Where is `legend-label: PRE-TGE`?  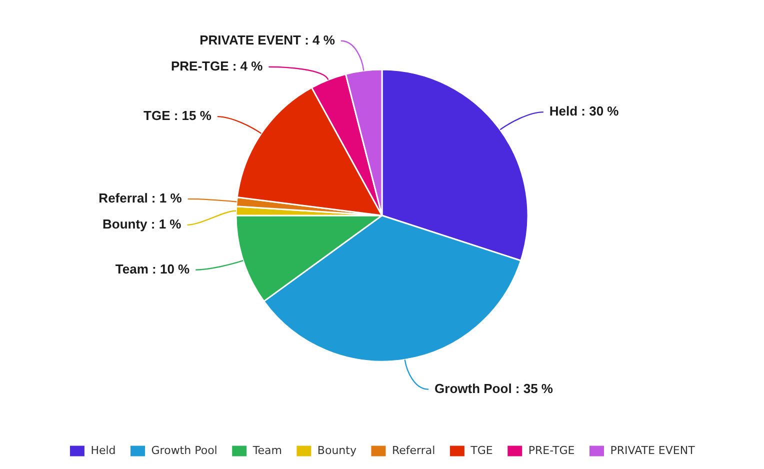 legend-label: PRE-TGE is located at coordinates (551, 450).